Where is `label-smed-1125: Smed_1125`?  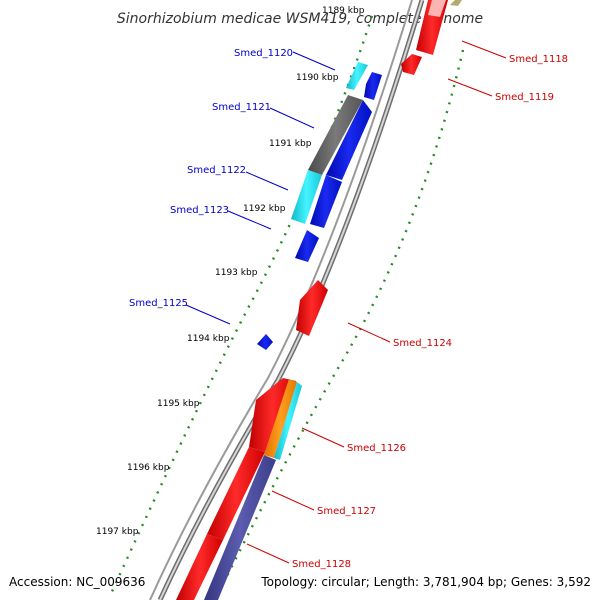
label-smed-1125: Smed_1125 is located at coordinates (158, 303).